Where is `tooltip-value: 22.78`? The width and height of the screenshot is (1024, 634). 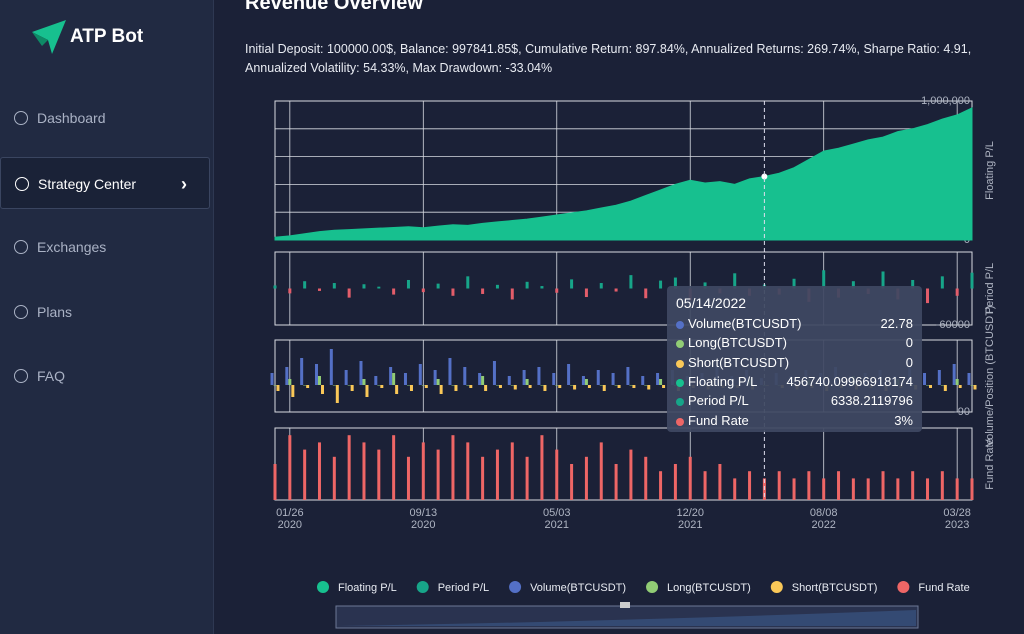
tooltip-value: 22.78 is located at coordinates (896, 323).